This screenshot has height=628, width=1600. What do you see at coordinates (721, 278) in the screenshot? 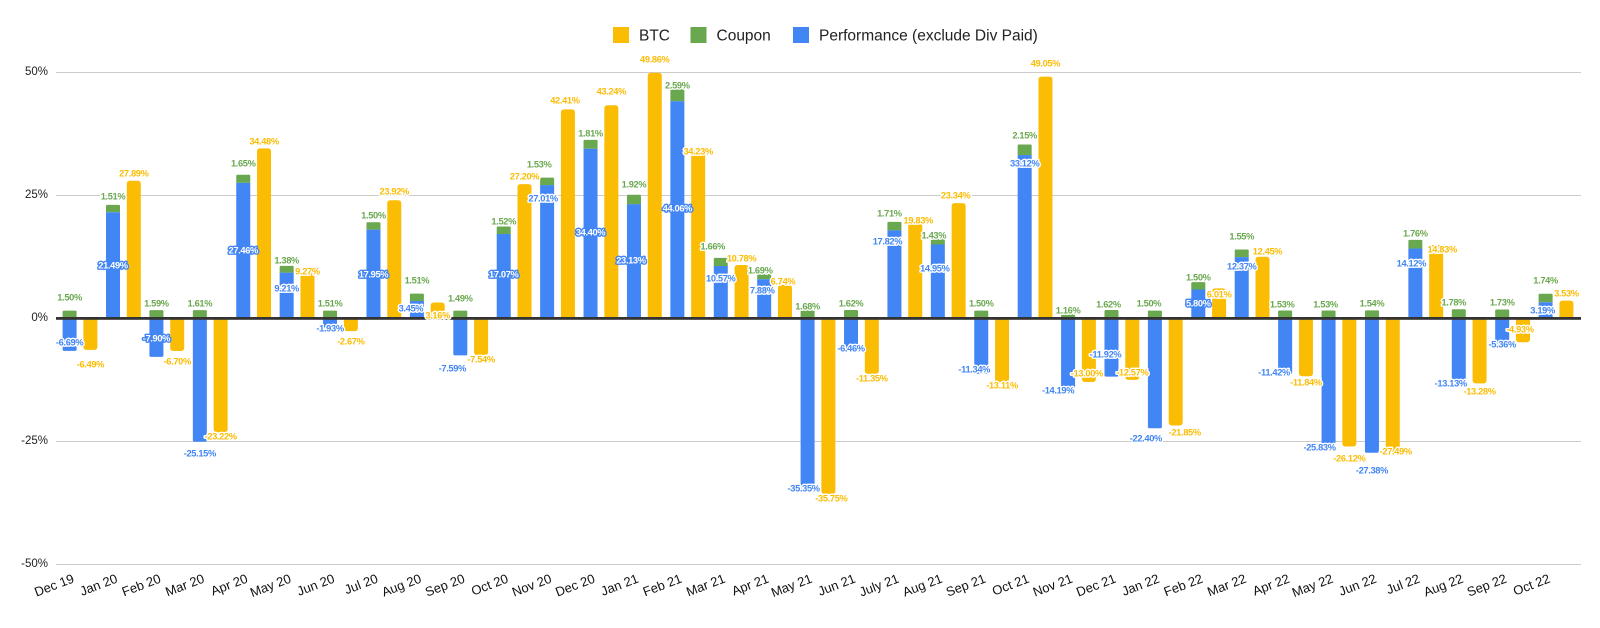
I see `svg-text: 10.57%` at bounding box center [721, 278].